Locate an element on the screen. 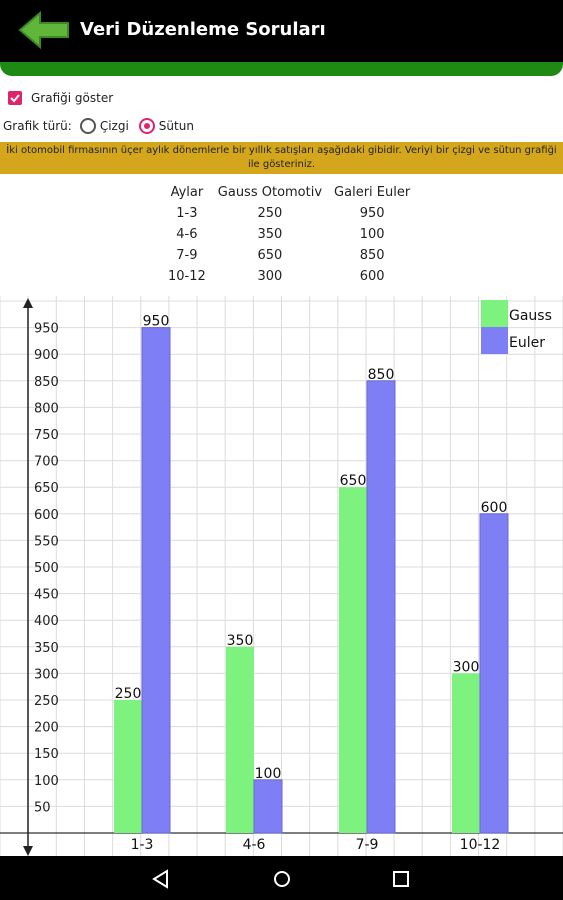 The height and width of the screenshot is (900, 563). data-label: 300 is located at coordinates (466, 667).